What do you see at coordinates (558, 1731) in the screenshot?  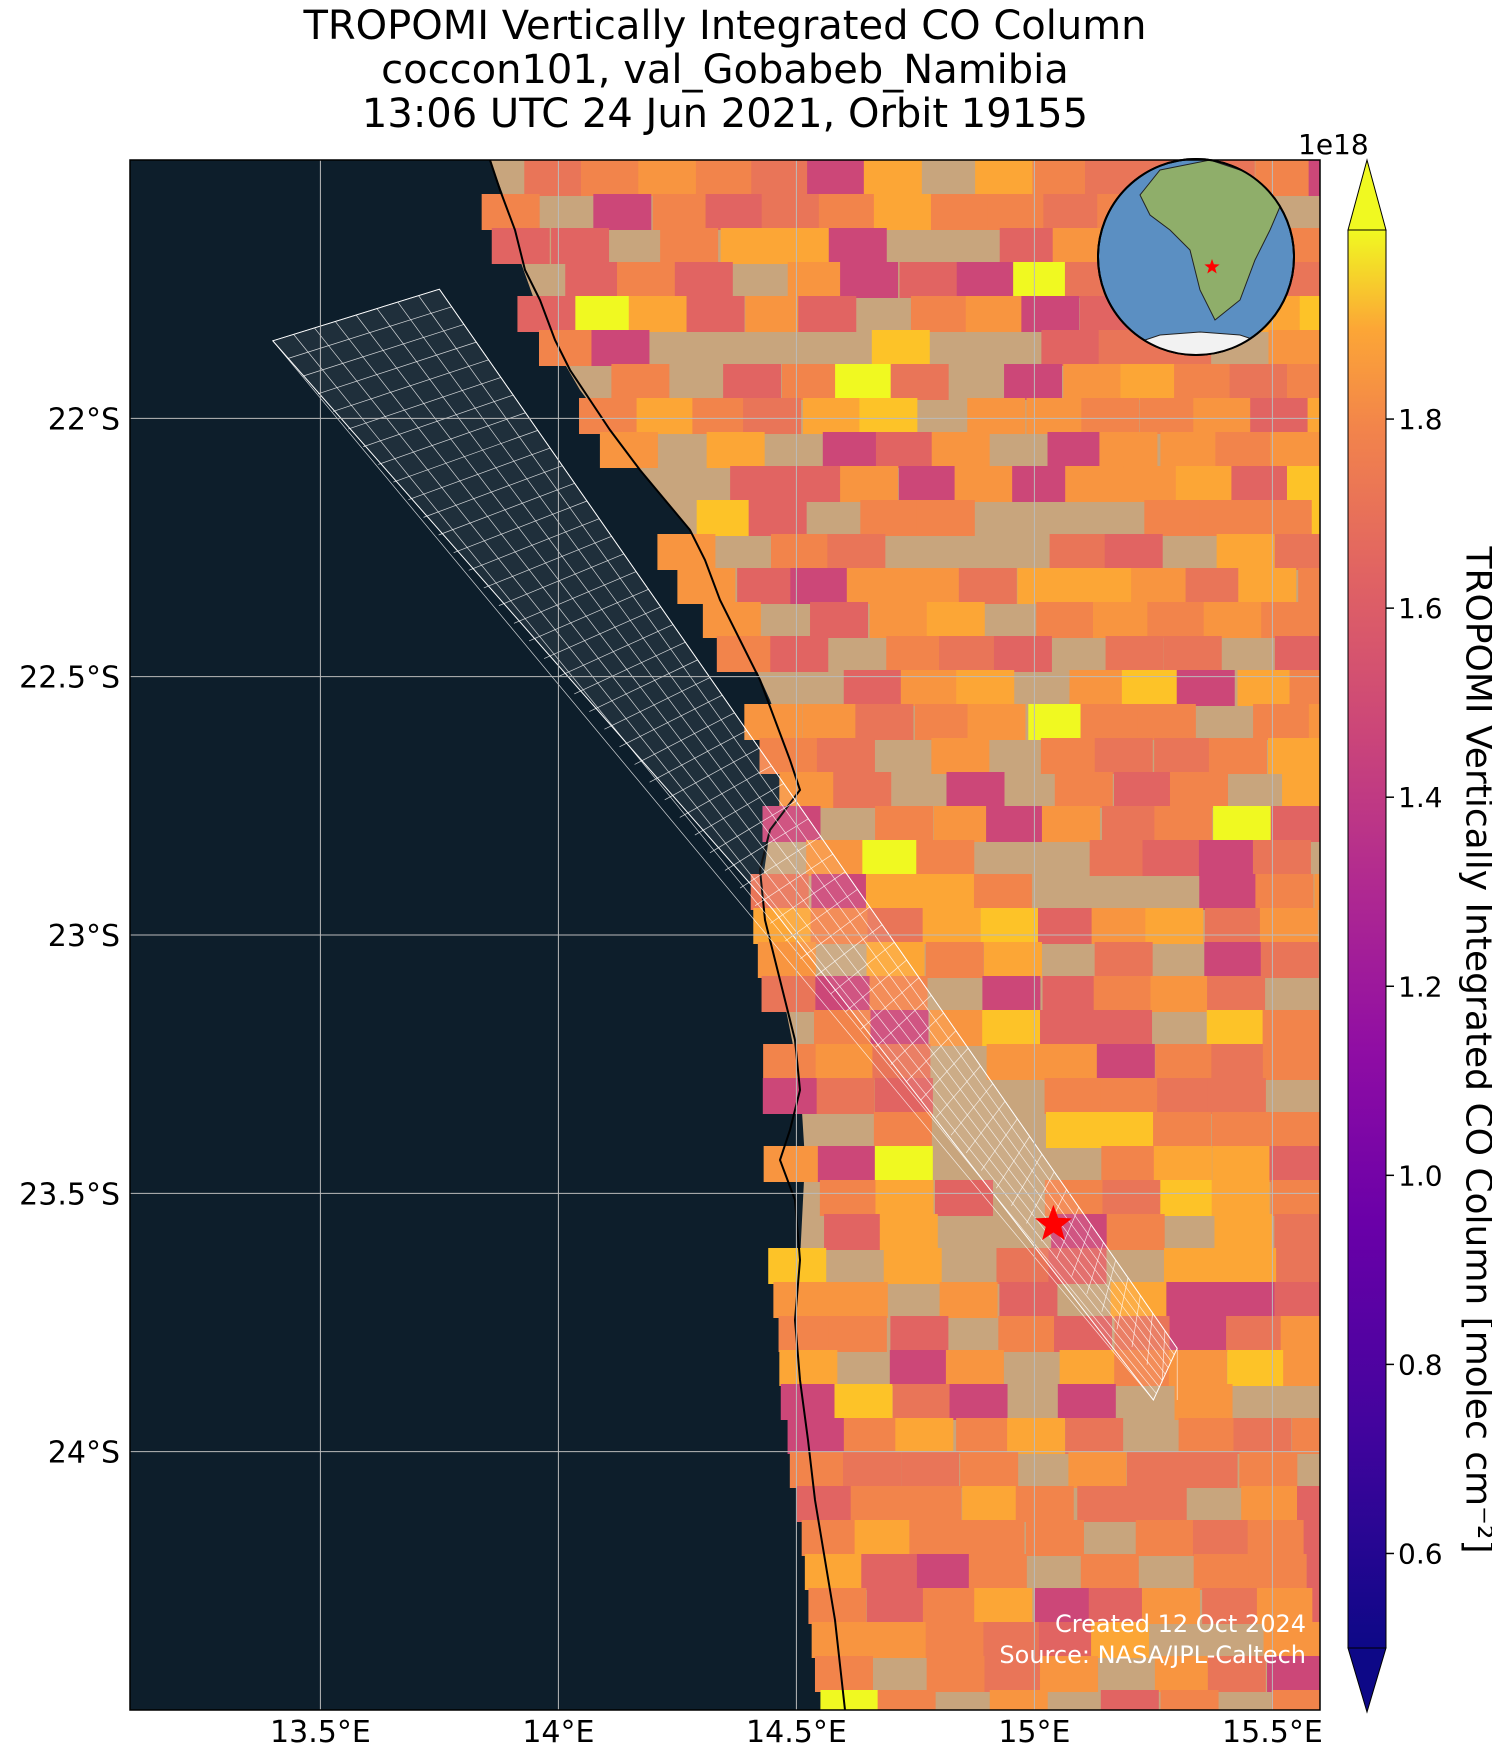 I see `x-tick-label: 14°E` at bounding box center [558, 1731].